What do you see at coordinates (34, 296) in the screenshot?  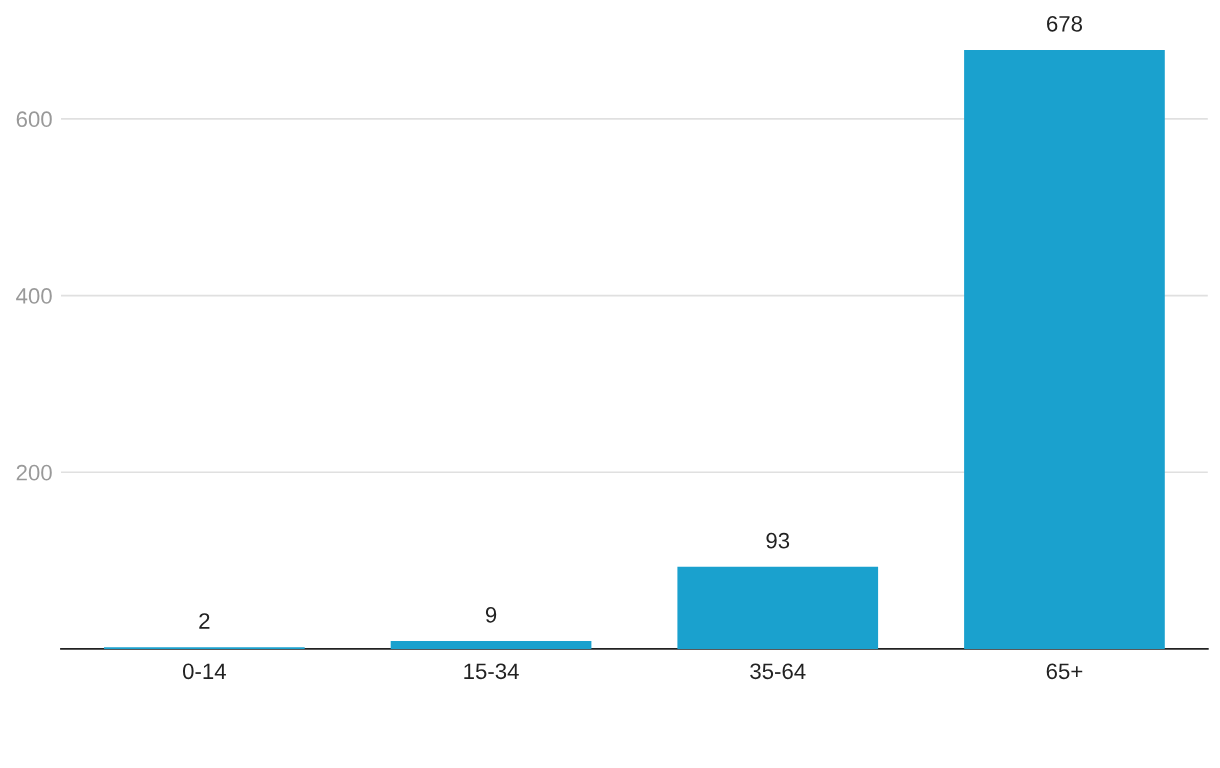 I see `y-tick-label: 400` at bounding box center [34, 296].